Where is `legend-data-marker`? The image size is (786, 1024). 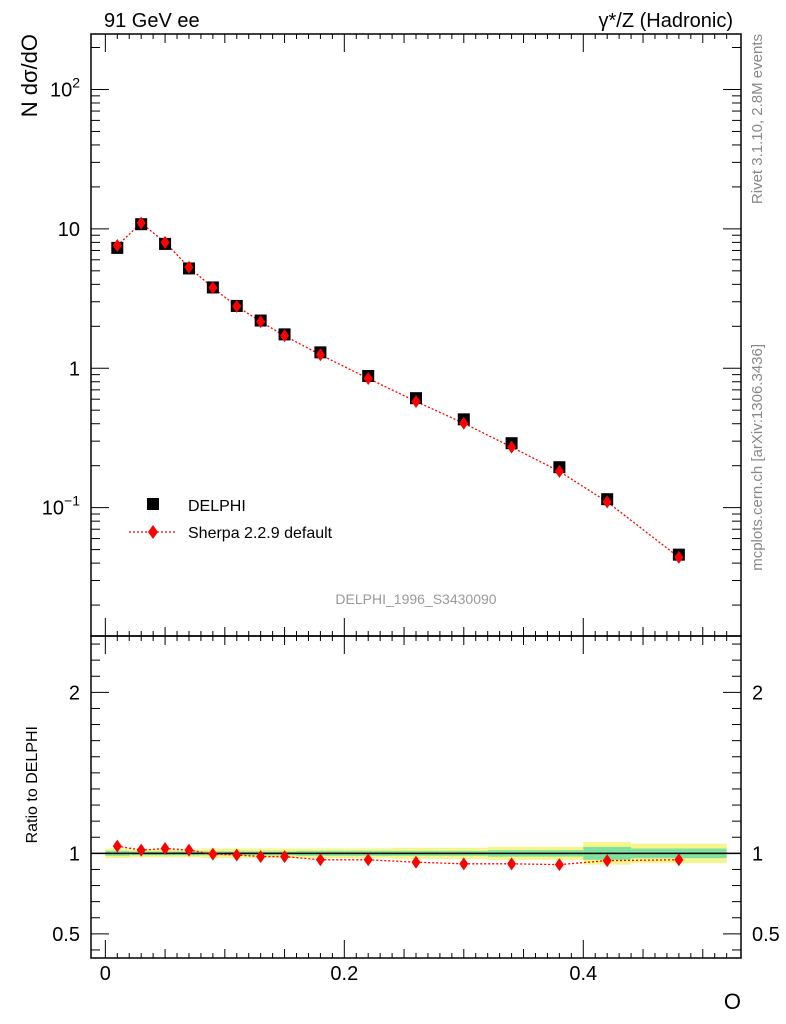
legend-data-marker is located at coordinates (153, 504).